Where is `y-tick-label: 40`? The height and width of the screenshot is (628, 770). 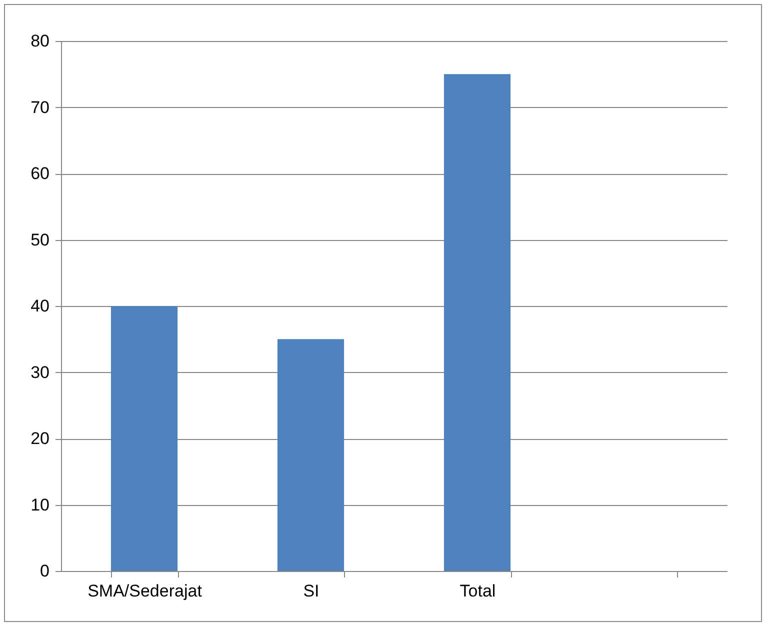 y-tick-label: 40 is located at coordinates (40, 306).